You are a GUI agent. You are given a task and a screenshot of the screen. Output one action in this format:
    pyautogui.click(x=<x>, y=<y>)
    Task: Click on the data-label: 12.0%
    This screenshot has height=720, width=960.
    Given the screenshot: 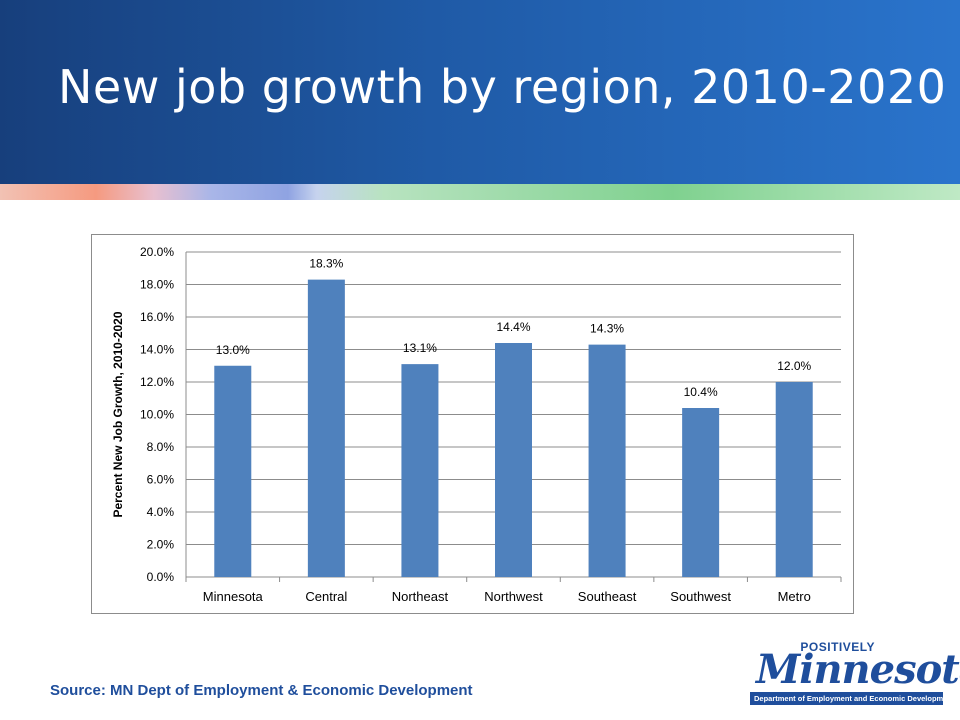 What is the action you would take?
    pyautogui.click(x=794, y=366)
    